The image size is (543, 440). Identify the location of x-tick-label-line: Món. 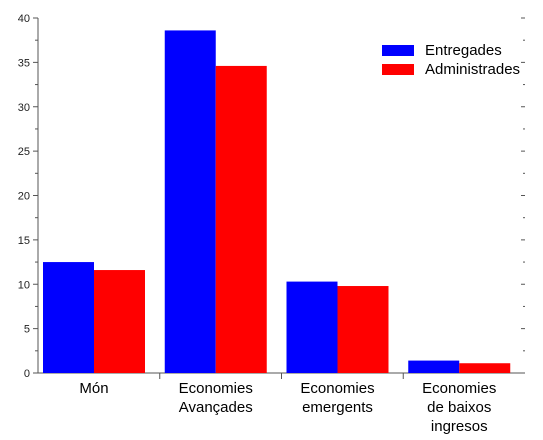
(93, 388).